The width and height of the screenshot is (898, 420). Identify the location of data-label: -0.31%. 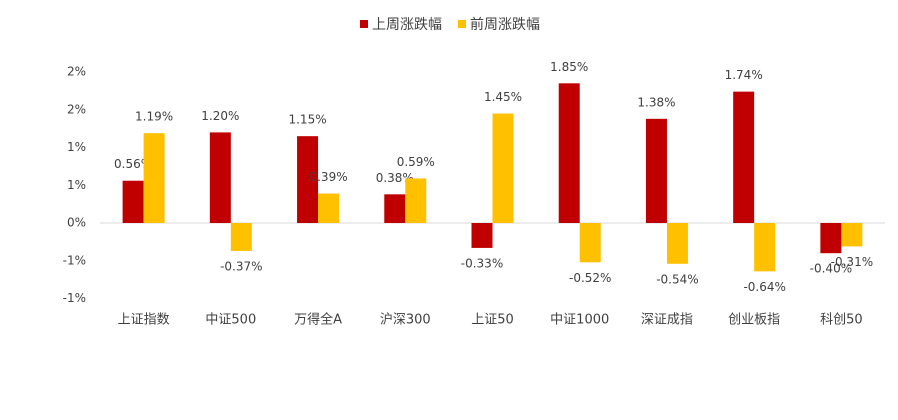
(852, 262).